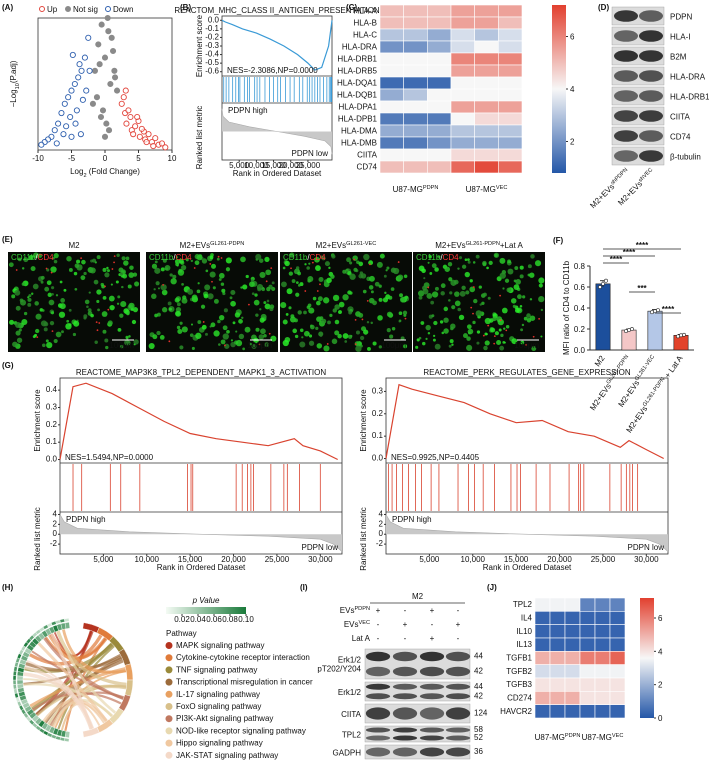 This screenshot has width=709, height=761. What do you see at coordinates (572, 37) in the screenshot?
I see `colorbar-label: 6` at bounding box center [572, 37].